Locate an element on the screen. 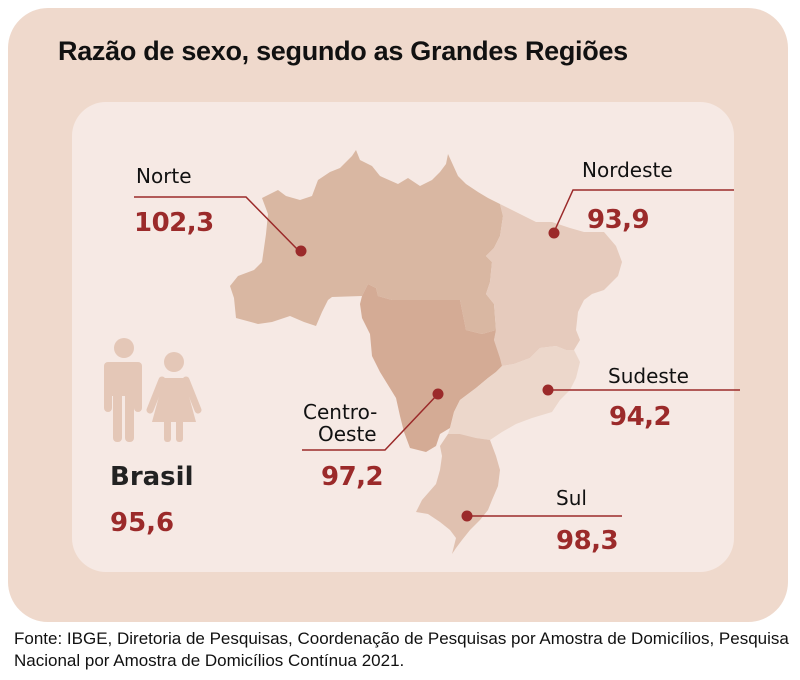 This screenshot has width=800, height=680. value-sudeste: 94,2 is located at coordinates (640, 417).